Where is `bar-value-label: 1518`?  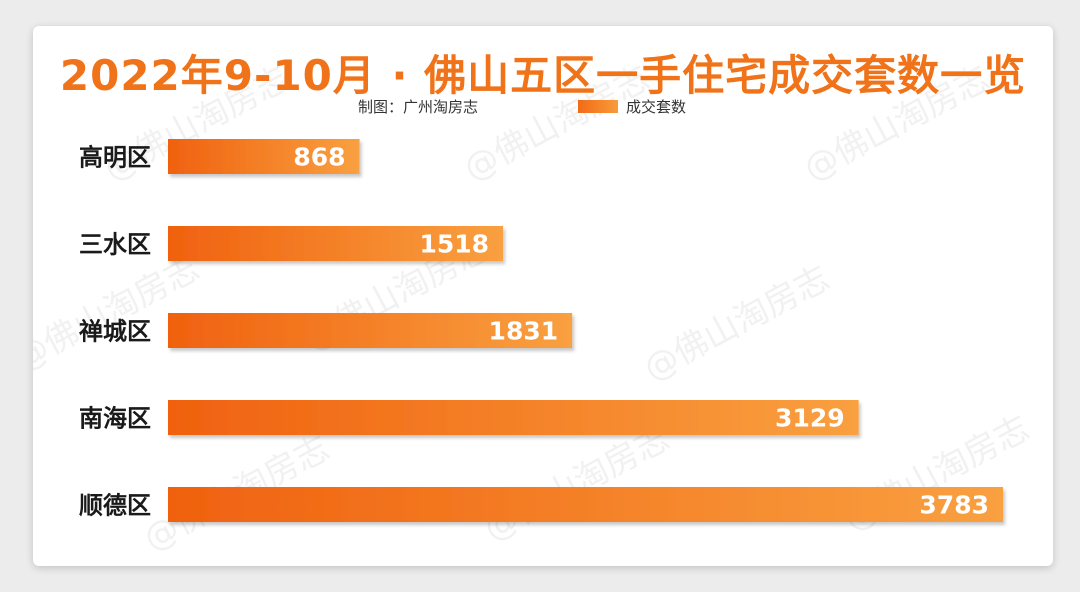
bar-value-label: 1518 is located at coordinates (454, 244).